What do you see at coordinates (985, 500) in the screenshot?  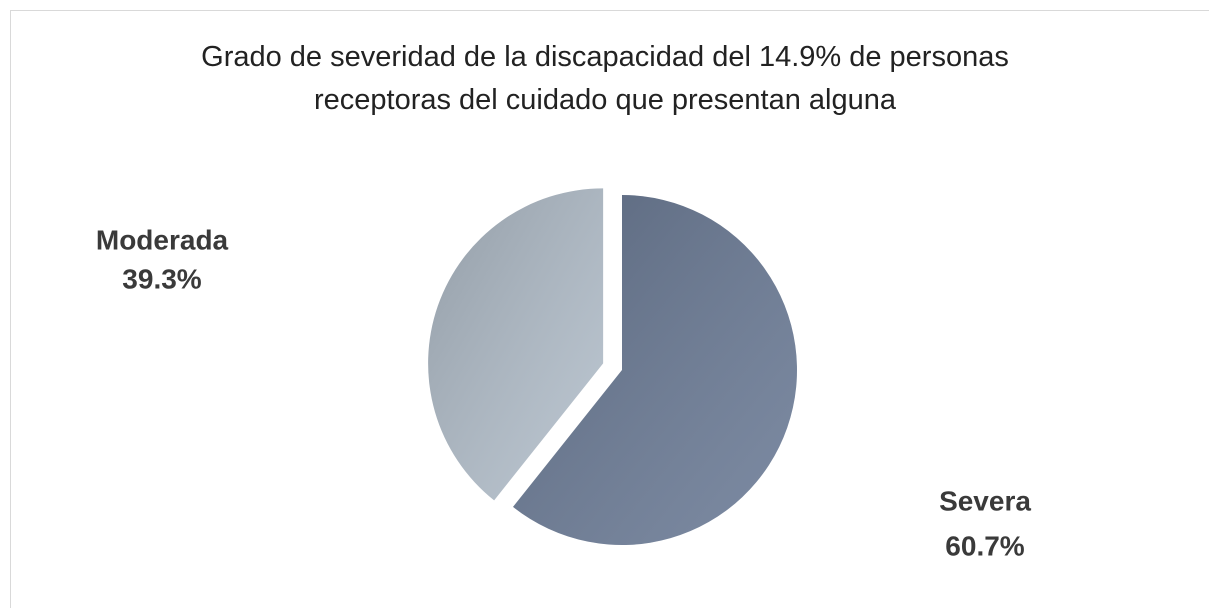 I see `category-label: Severa` at bounding box center [985, 500].